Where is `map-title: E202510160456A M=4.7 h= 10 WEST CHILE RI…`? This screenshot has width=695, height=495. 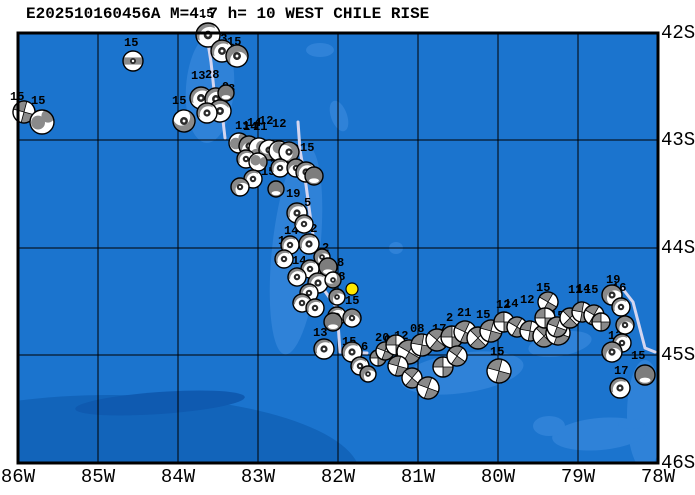
map-title: E202510160456A M=4.7 h= 10 WEST CHILE RI… is located at coordinates (228, 14).